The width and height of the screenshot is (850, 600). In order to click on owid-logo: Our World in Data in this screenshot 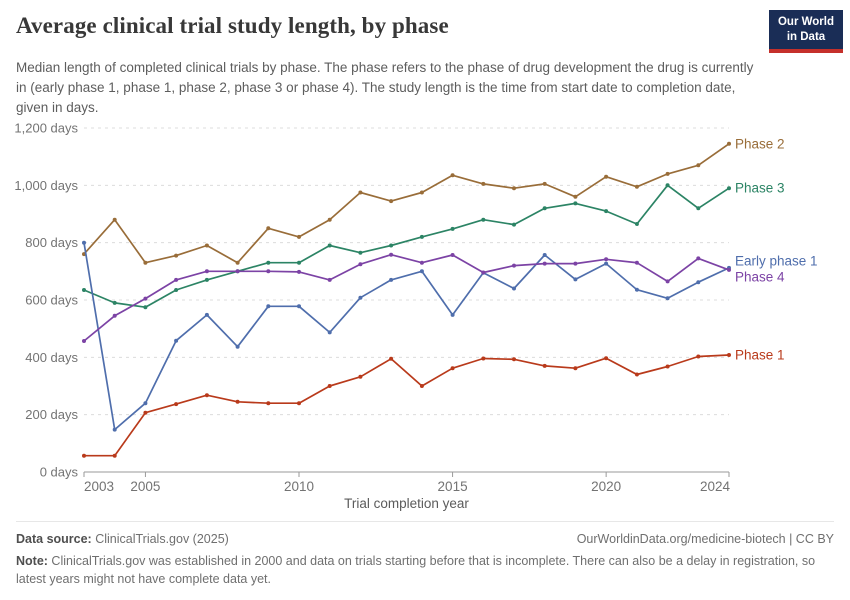, I will do `click(806, 31)`.